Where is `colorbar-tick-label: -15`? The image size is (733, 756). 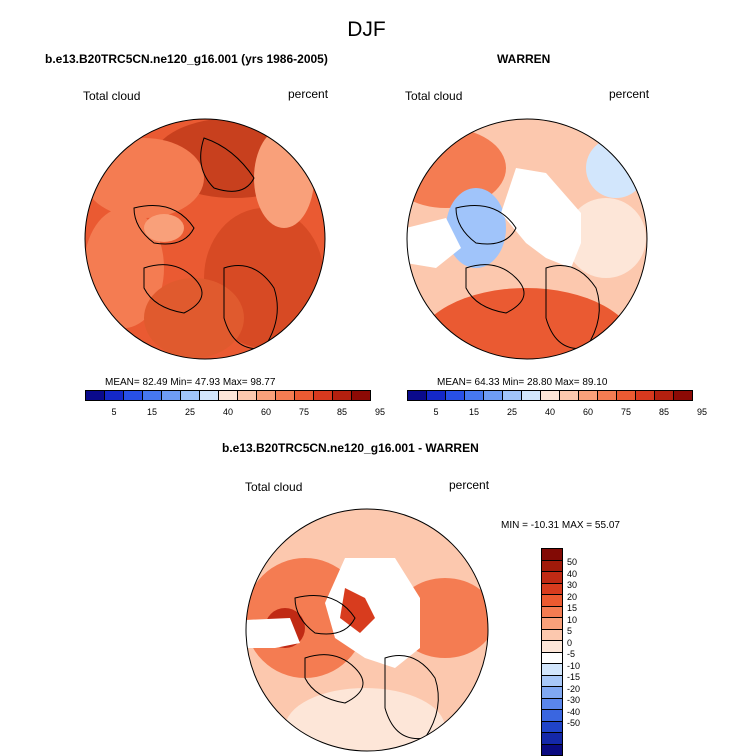 colorbar-tick-label: -15 is located at coordinates (573, 677).